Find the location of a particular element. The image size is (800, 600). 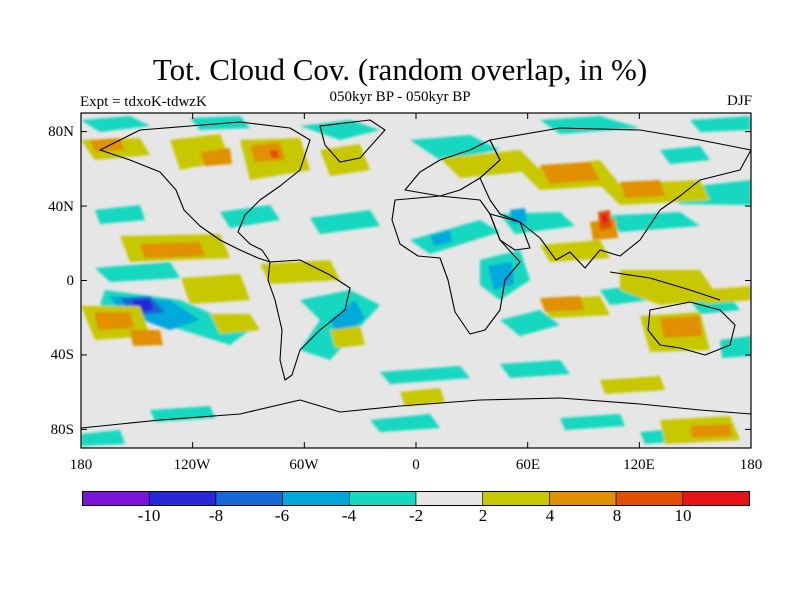

season-label: DJF is located at coordinates (739, 101).